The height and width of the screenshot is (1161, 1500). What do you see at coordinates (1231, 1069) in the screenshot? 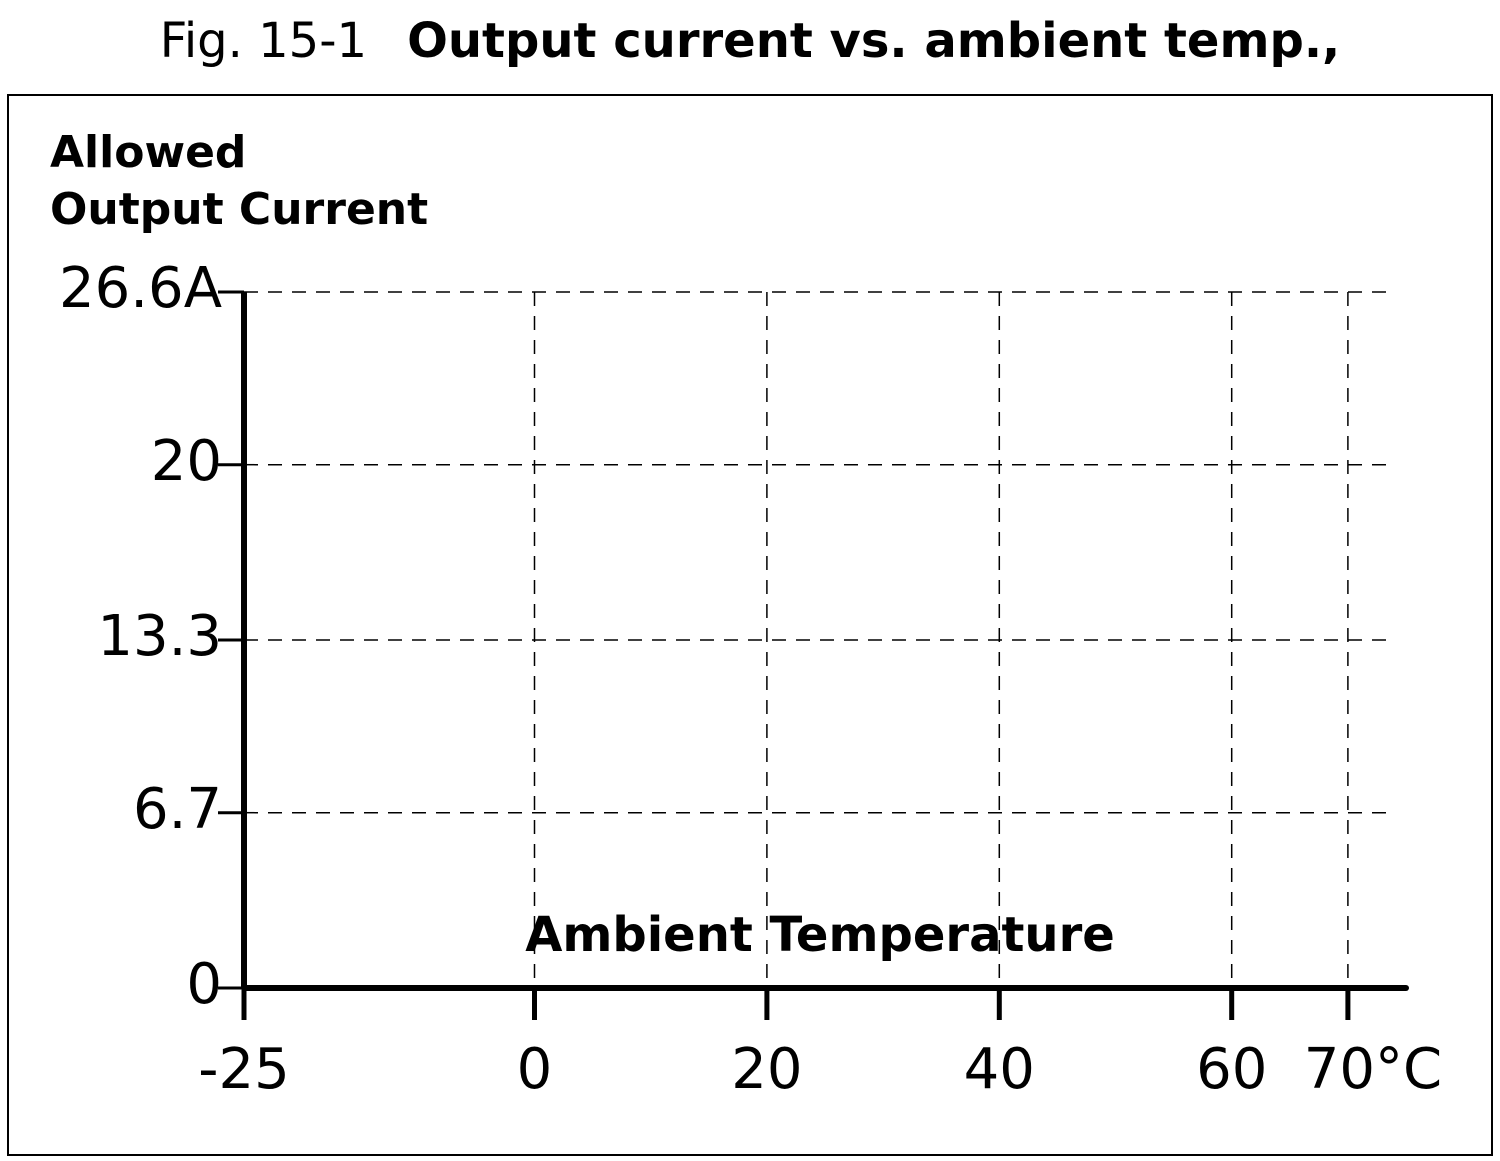
I see `x-tick-label: 60` at bounding box center [1231, 1069].